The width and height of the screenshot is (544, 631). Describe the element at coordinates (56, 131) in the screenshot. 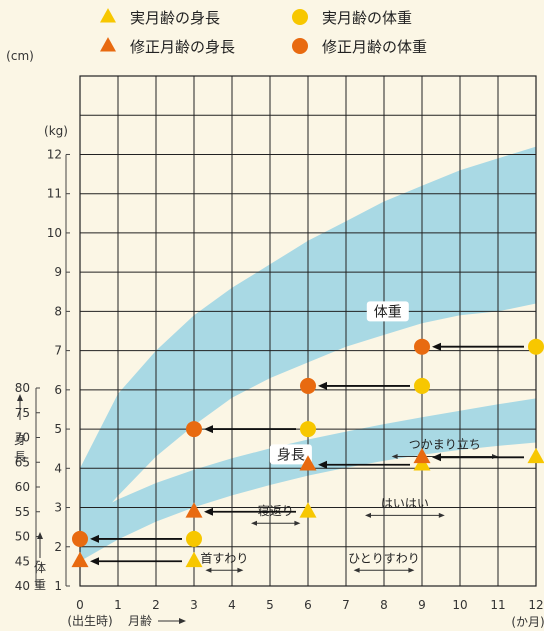

I see `weight-unit: (kg)` at that location.